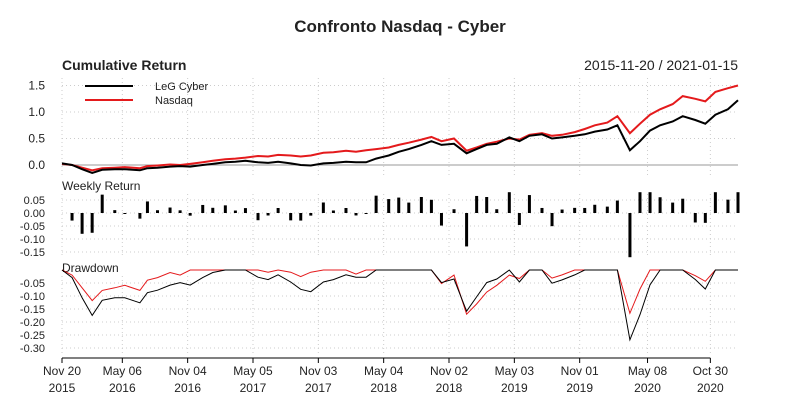 The width and height of the screenshot is (800, 400). What do you see at coordinates (123, 371) in the screenshot?
I see `x-tick-label: May 06` at bounding box center [123, 371].